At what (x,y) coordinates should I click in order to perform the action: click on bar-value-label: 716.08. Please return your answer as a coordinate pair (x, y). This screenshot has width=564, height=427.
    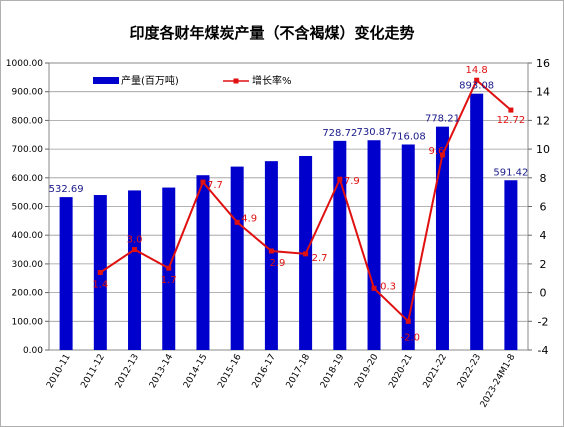
    Looking at the image, I should click on (408, 136).